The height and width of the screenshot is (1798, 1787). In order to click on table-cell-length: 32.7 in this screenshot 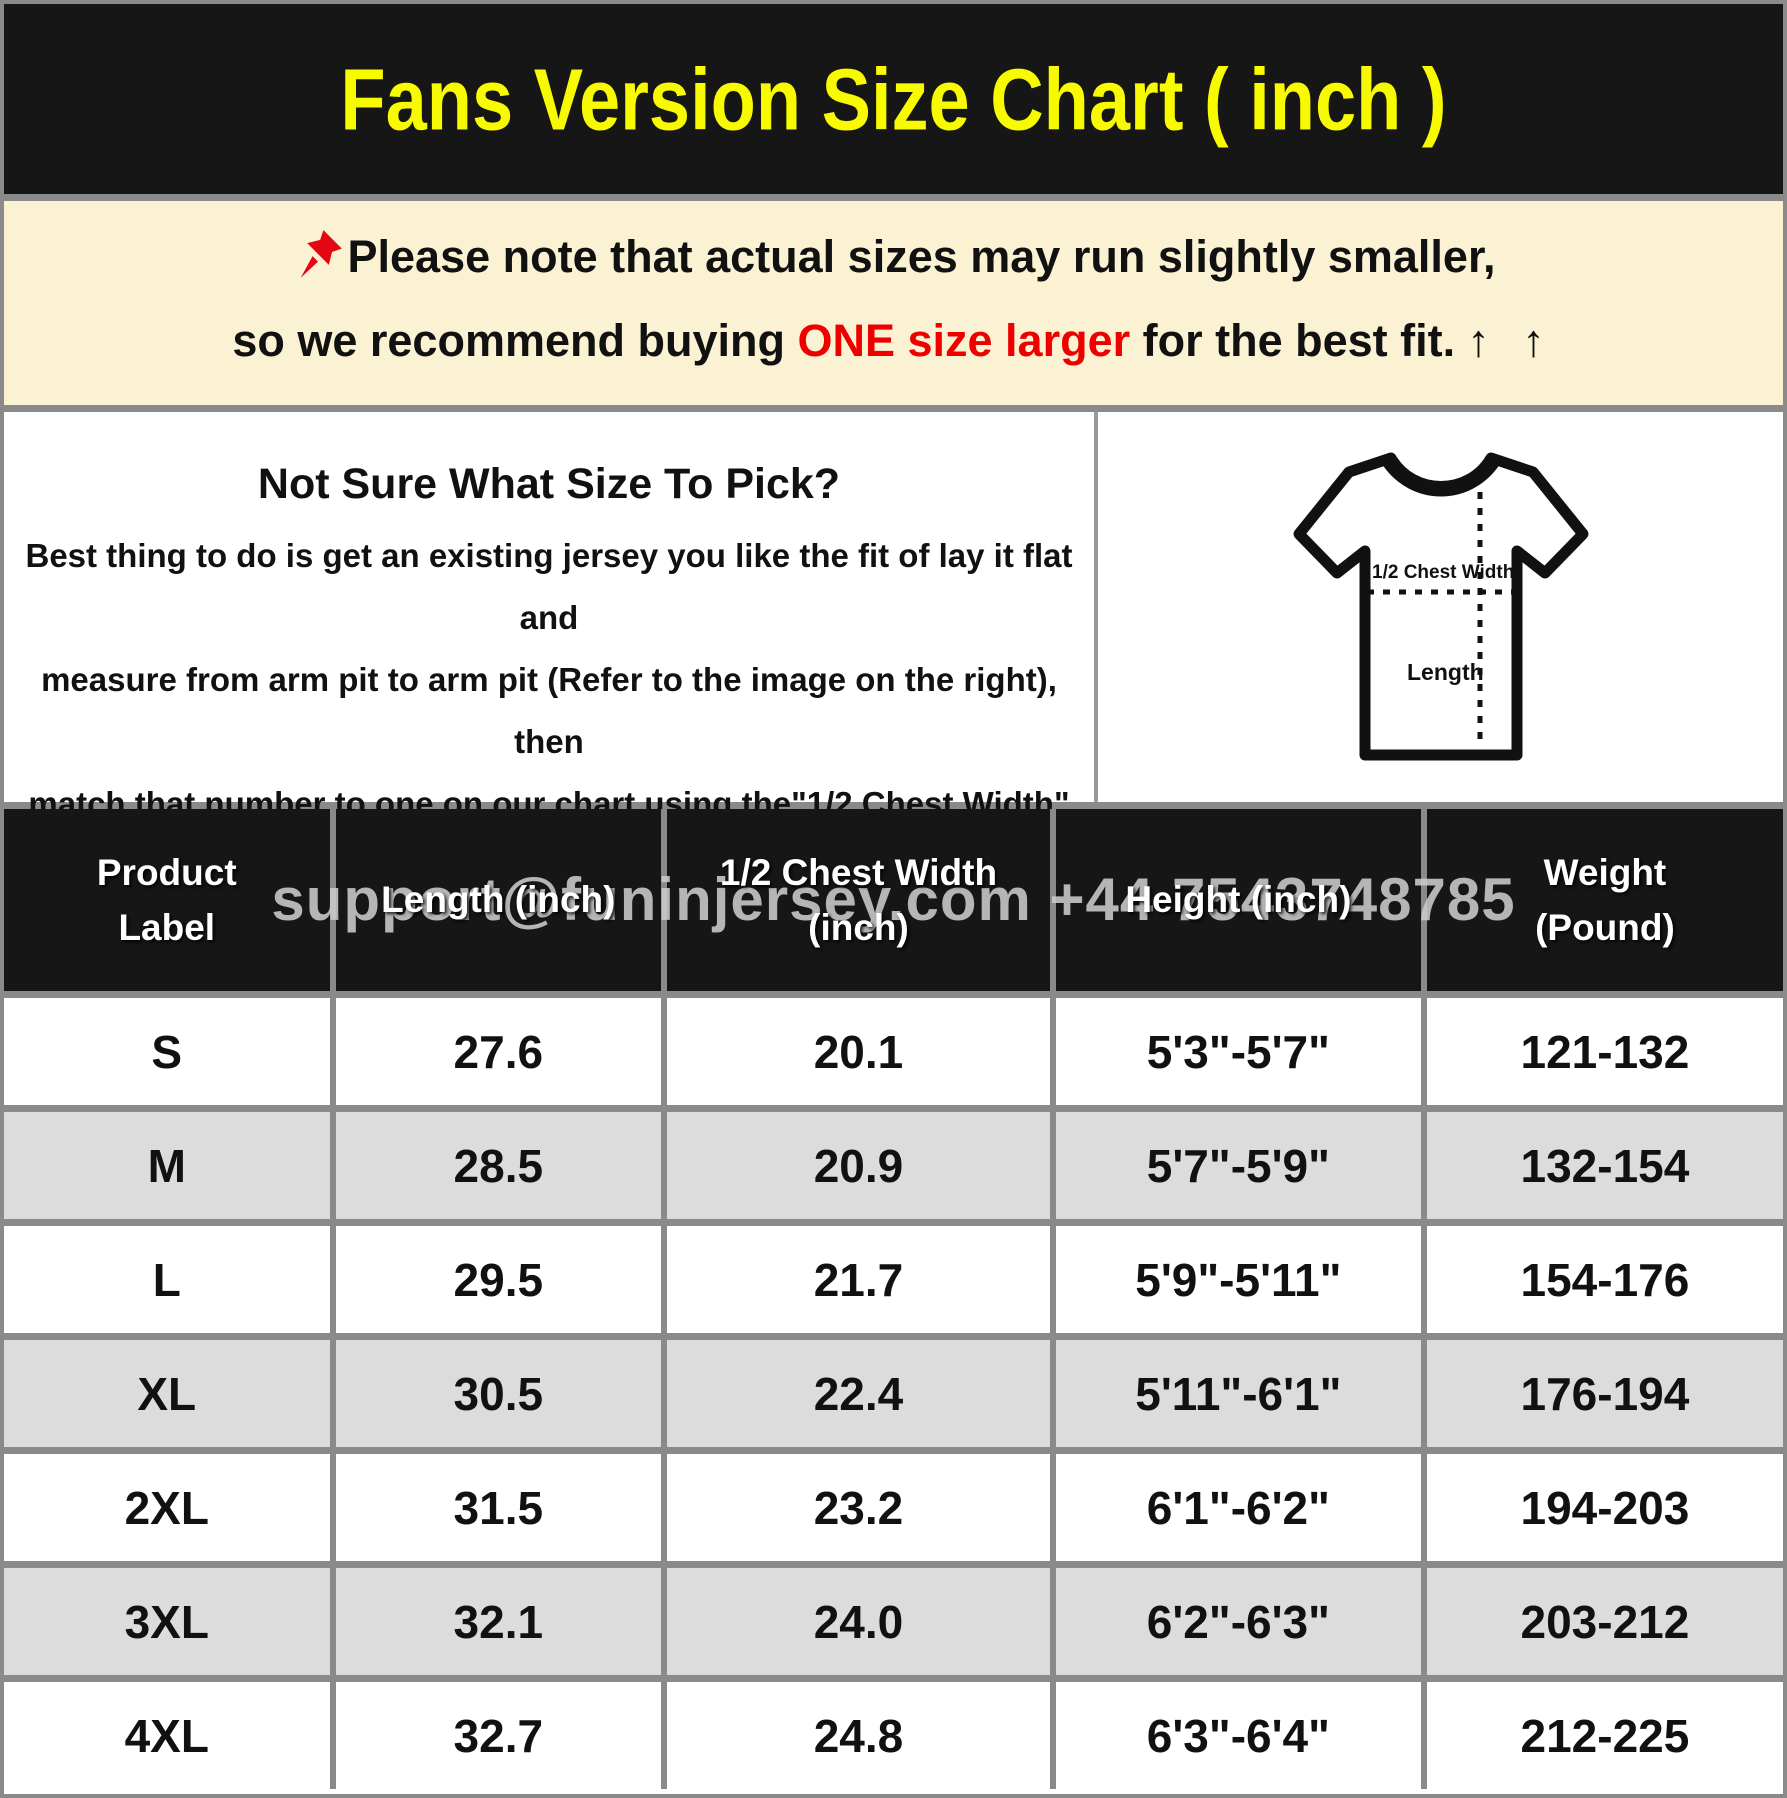, I will do `click(498, 1735)`.